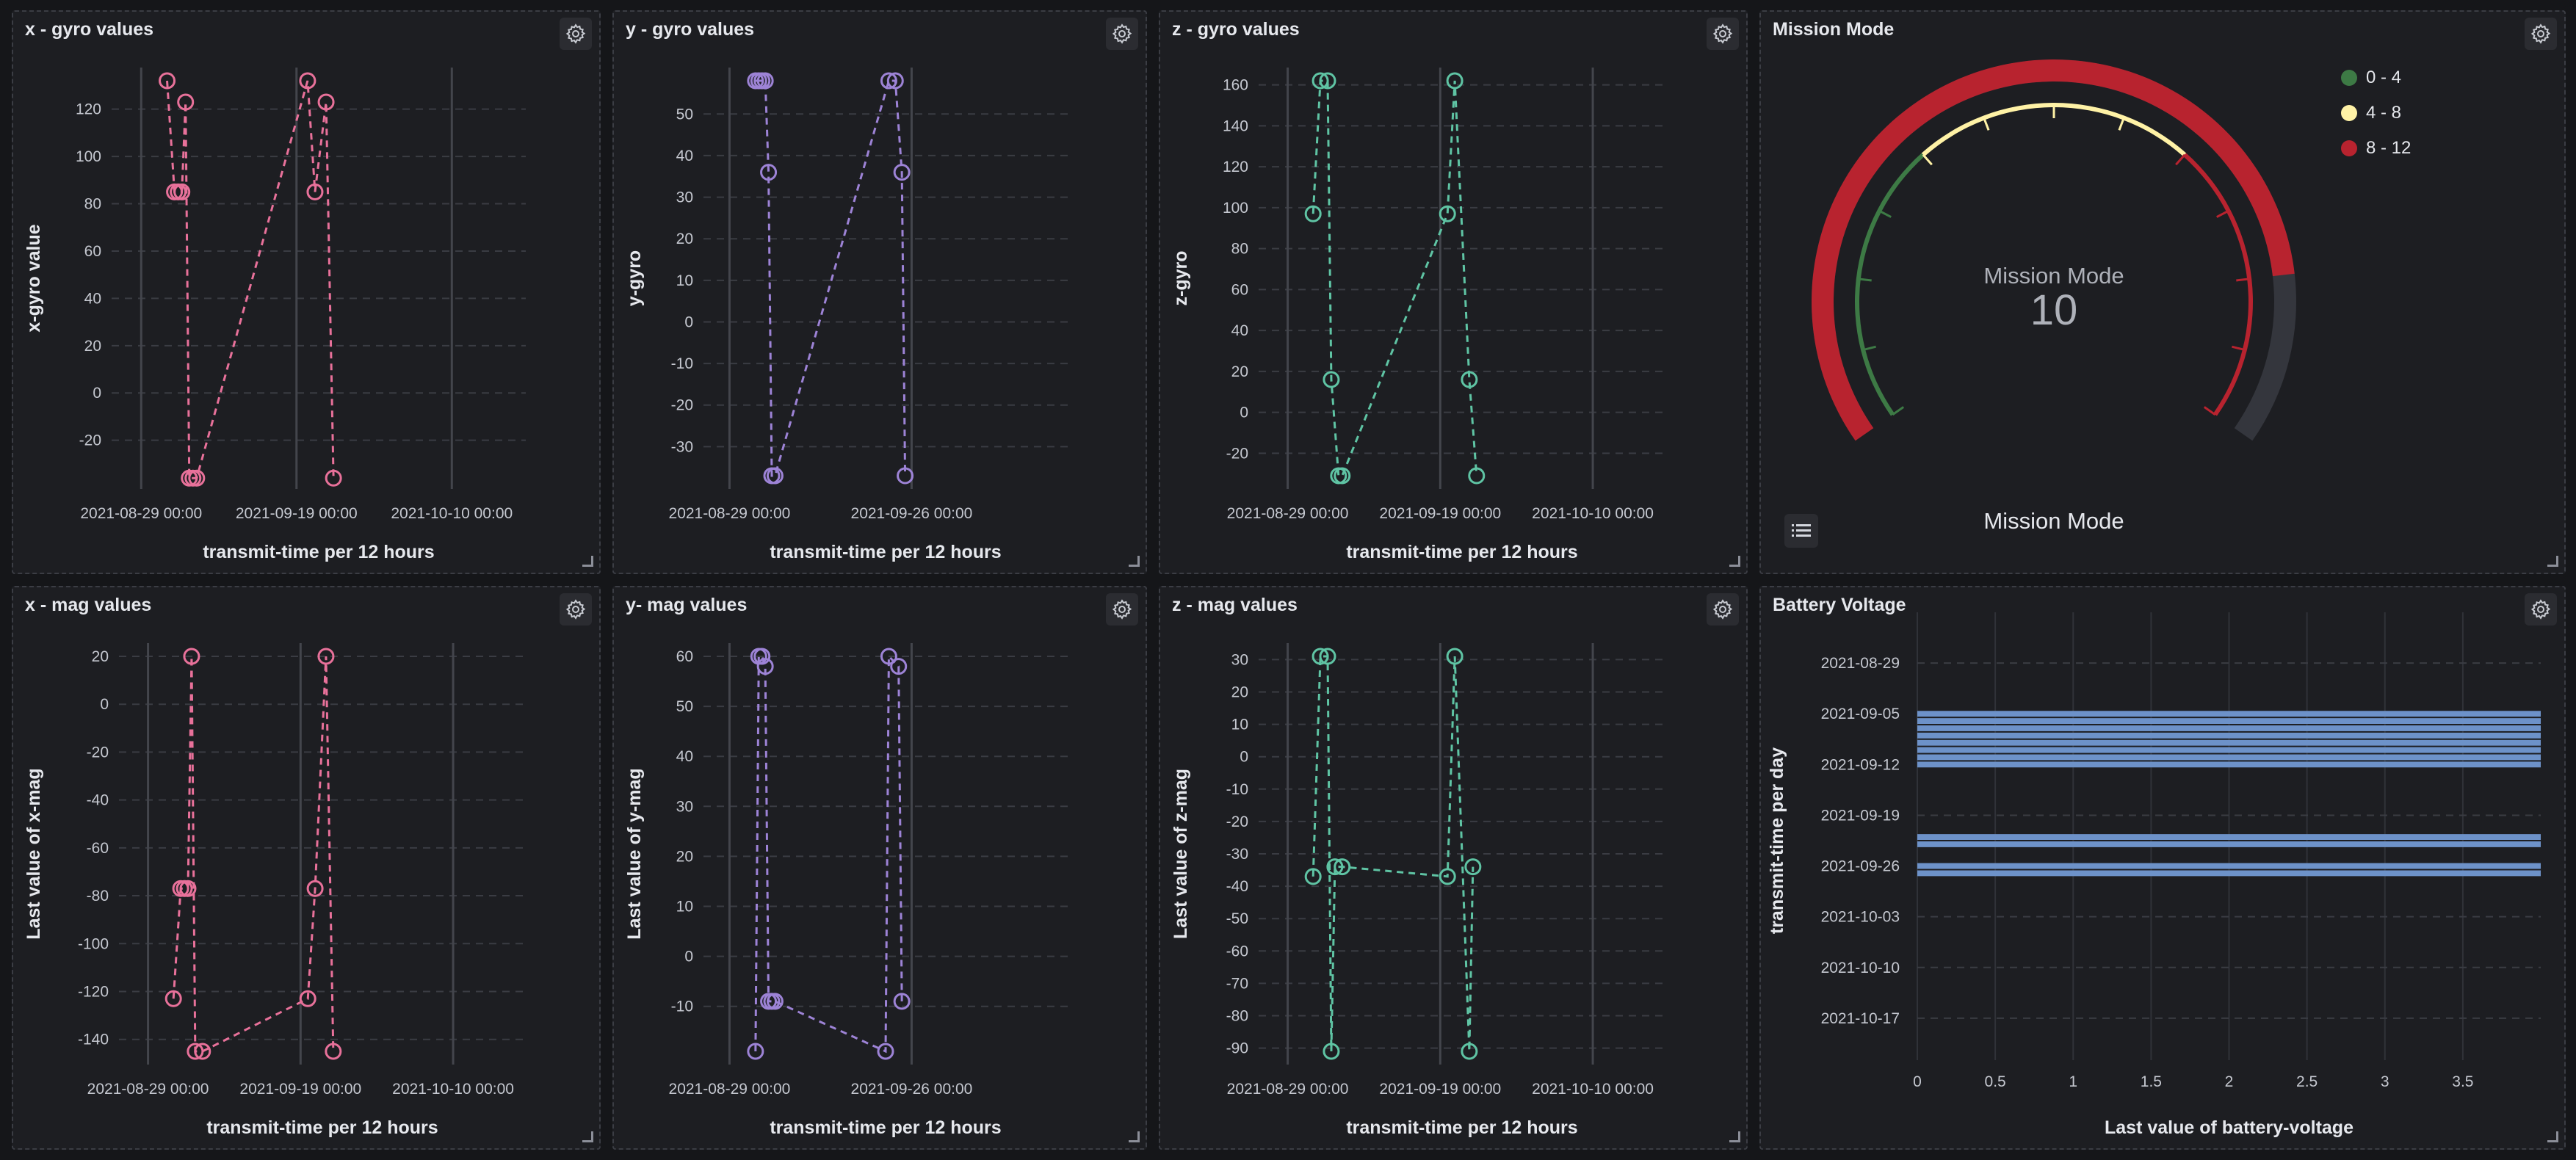 The image size is (2576, 1160). What do you see at coordinates (688, 321) in the screenshot?
I see `y-tick-label: 0` at bounding box center [688, 321].